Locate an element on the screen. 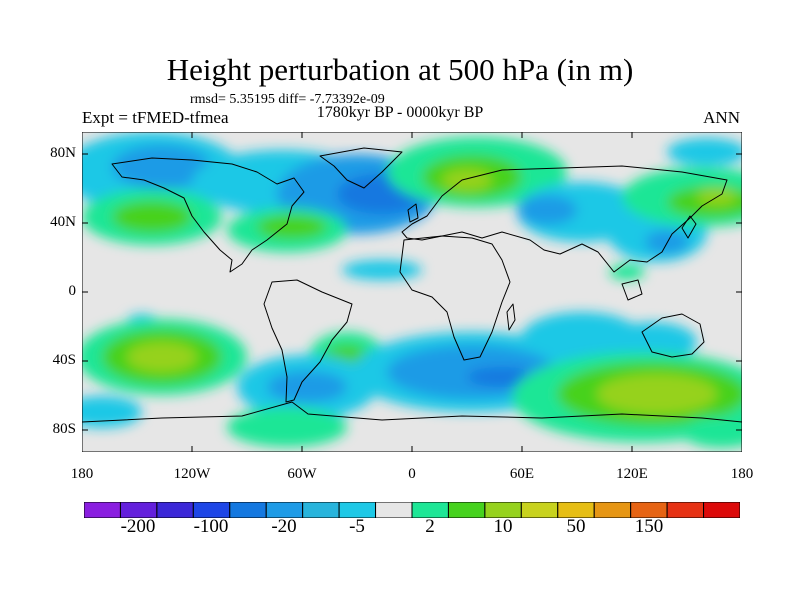 This screenshot has width=800, height=600. colorbar-label: 10 is located at coordinates (503, 526).